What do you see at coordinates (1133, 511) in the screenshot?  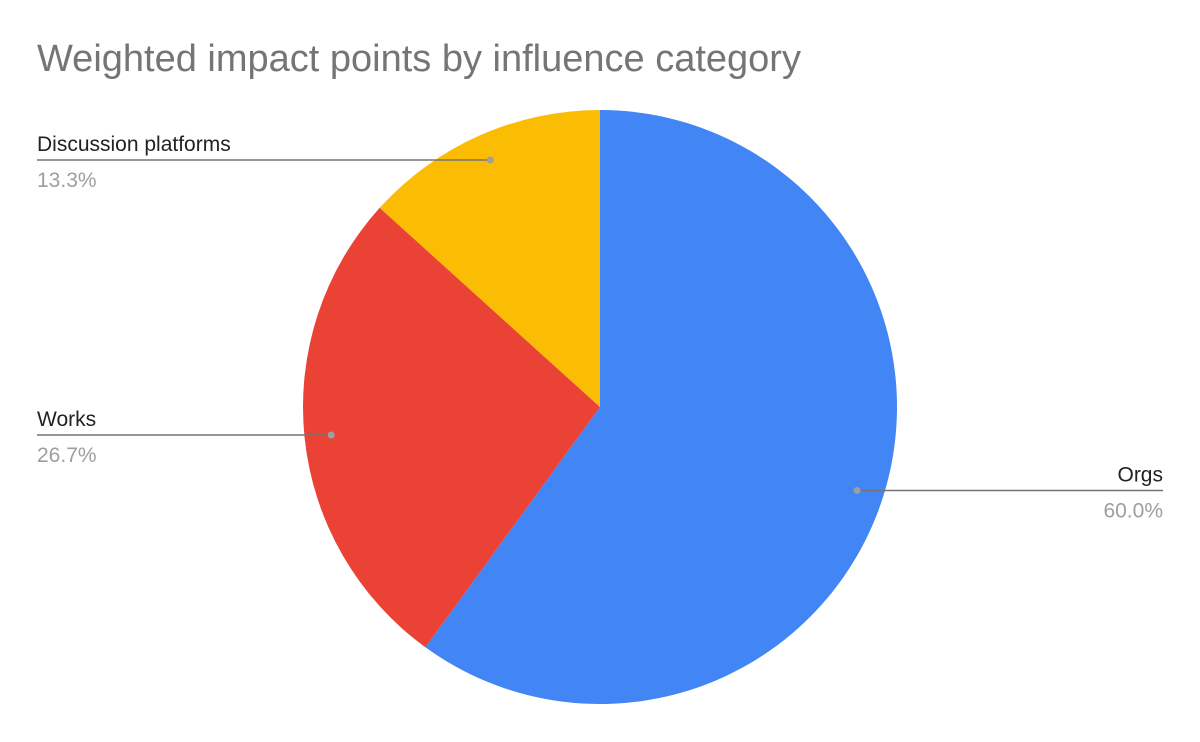 I see `slice-percent-orgs: 60.0%` at bounding box center [1133, 511].